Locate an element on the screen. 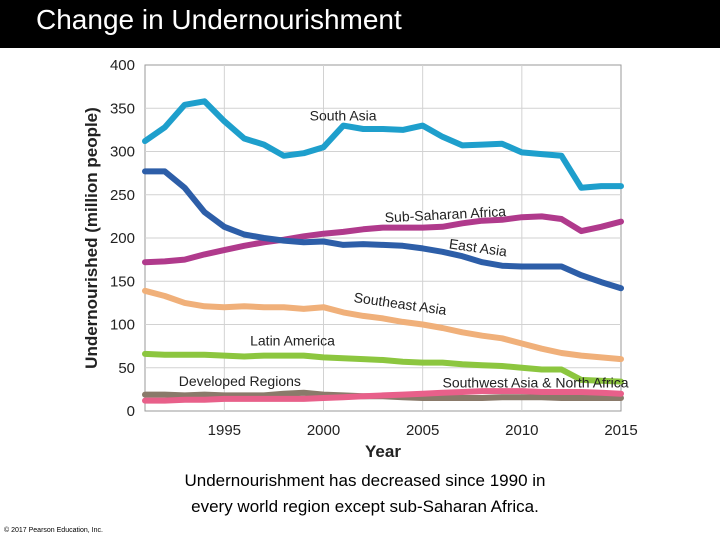 The height and width of the screenshot is (540, 720). slide-title: Change in Undernourishment is located at coordinates (219, 19).